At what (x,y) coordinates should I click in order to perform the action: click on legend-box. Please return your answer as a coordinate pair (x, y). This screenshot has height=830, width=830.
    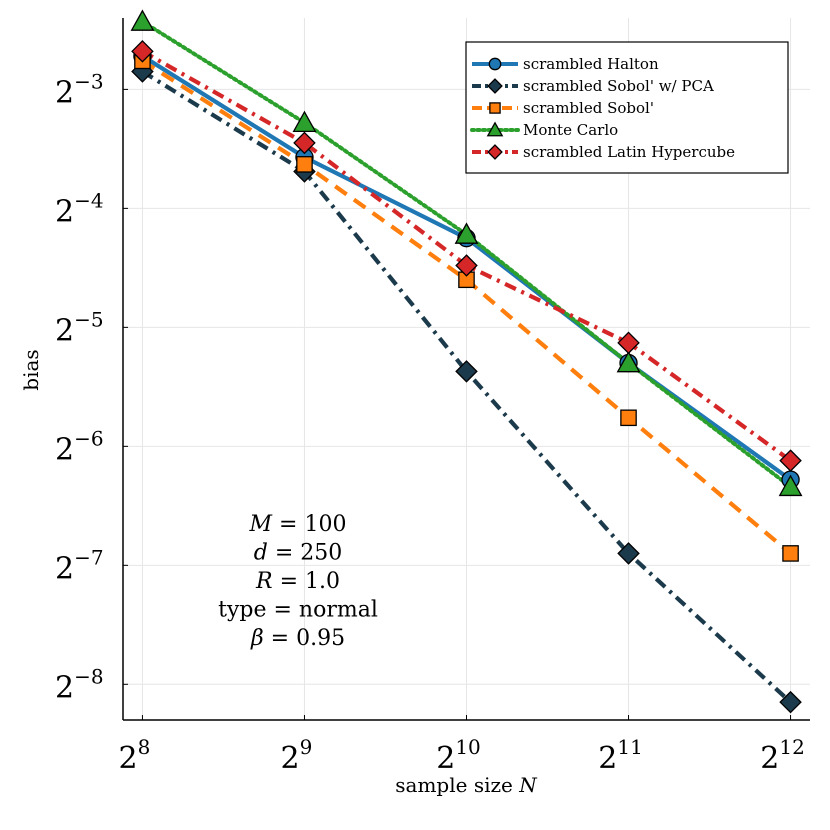
    Looking at the image, I should click on (627, 107).